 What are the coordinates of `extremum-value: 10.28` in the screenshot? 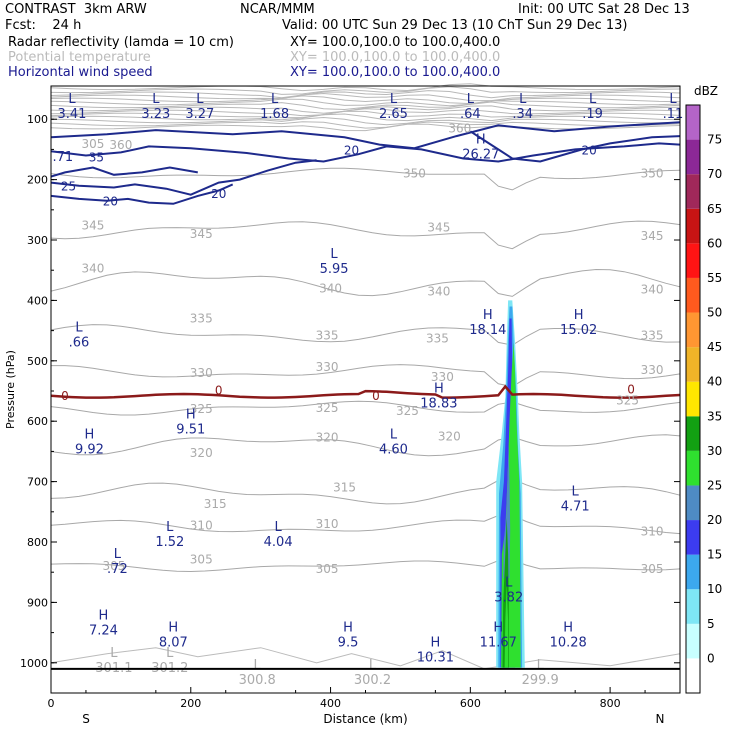 It's located at (568, 643).